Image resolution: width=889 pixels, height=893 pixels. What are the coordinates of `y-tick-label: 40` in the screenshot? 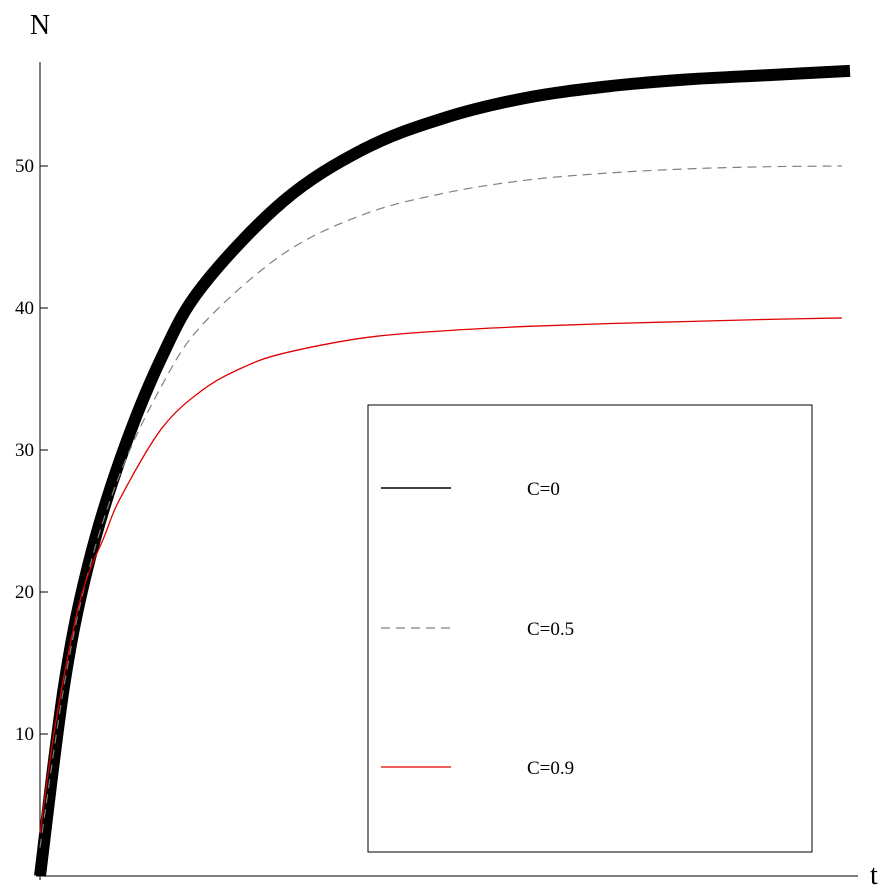 It's located at (24, 308).